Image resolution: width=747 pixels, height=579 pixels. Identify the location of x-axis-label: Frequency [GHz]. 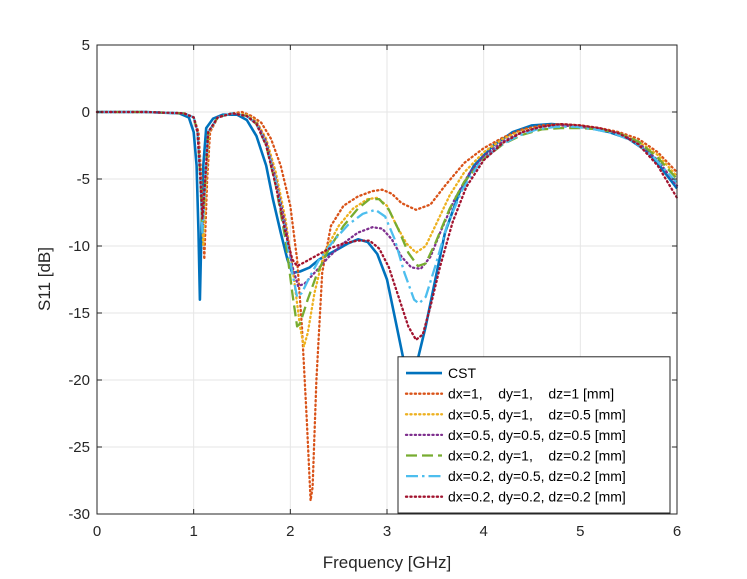
(387, 562).